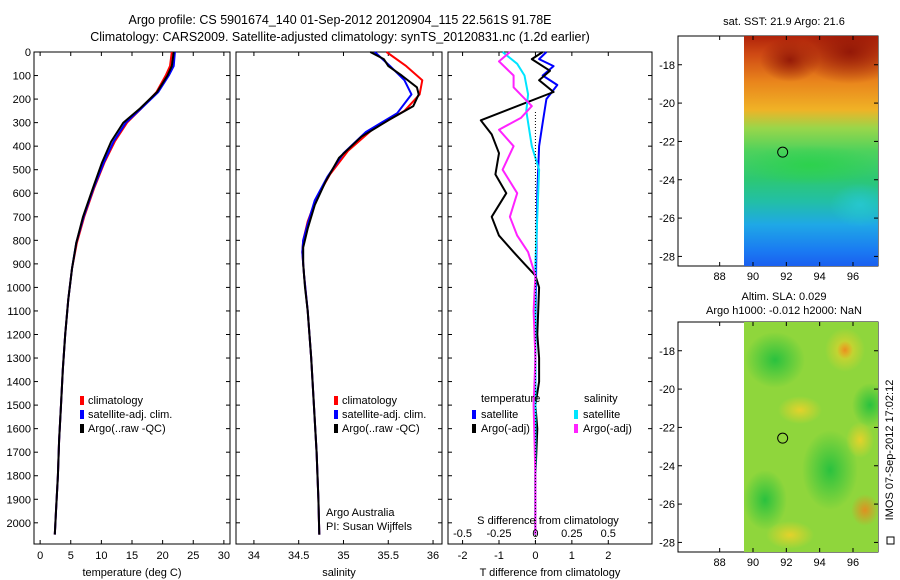  I want to click on difference-top-tick-label: 0.5, so click(608, 534).